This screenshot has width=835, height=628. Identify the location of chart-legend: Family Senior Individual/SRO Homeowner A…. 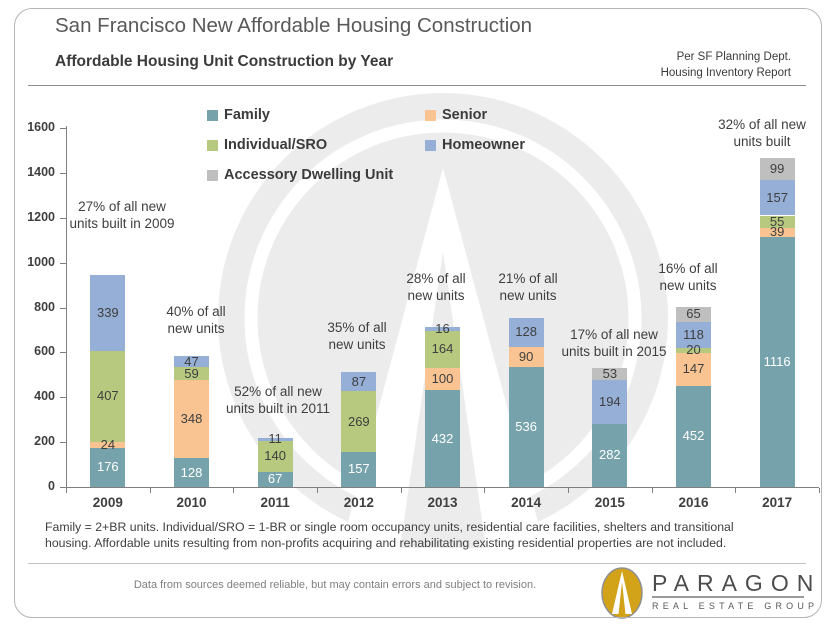
(366, 145).